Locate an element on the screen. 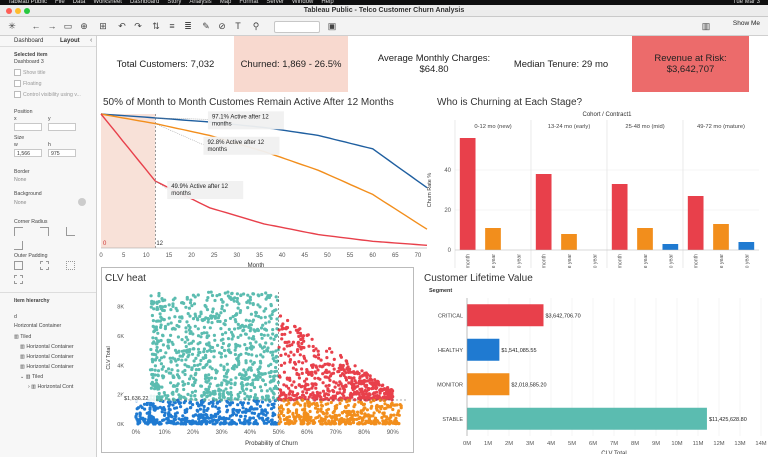  first-year-band is located at coordinates (128, 181).